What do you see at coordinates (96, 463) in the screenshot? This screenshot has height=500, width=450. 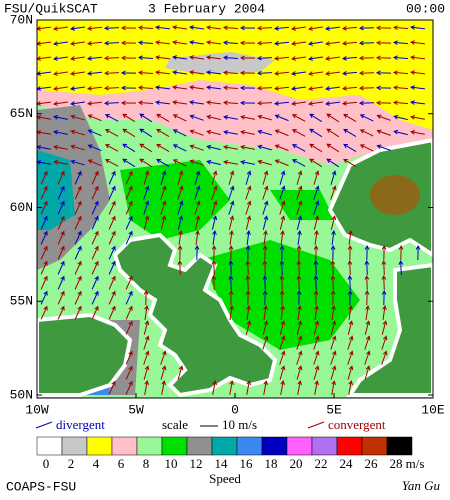 I see `colorbar-label: 4` at bounding box center [96, 463].